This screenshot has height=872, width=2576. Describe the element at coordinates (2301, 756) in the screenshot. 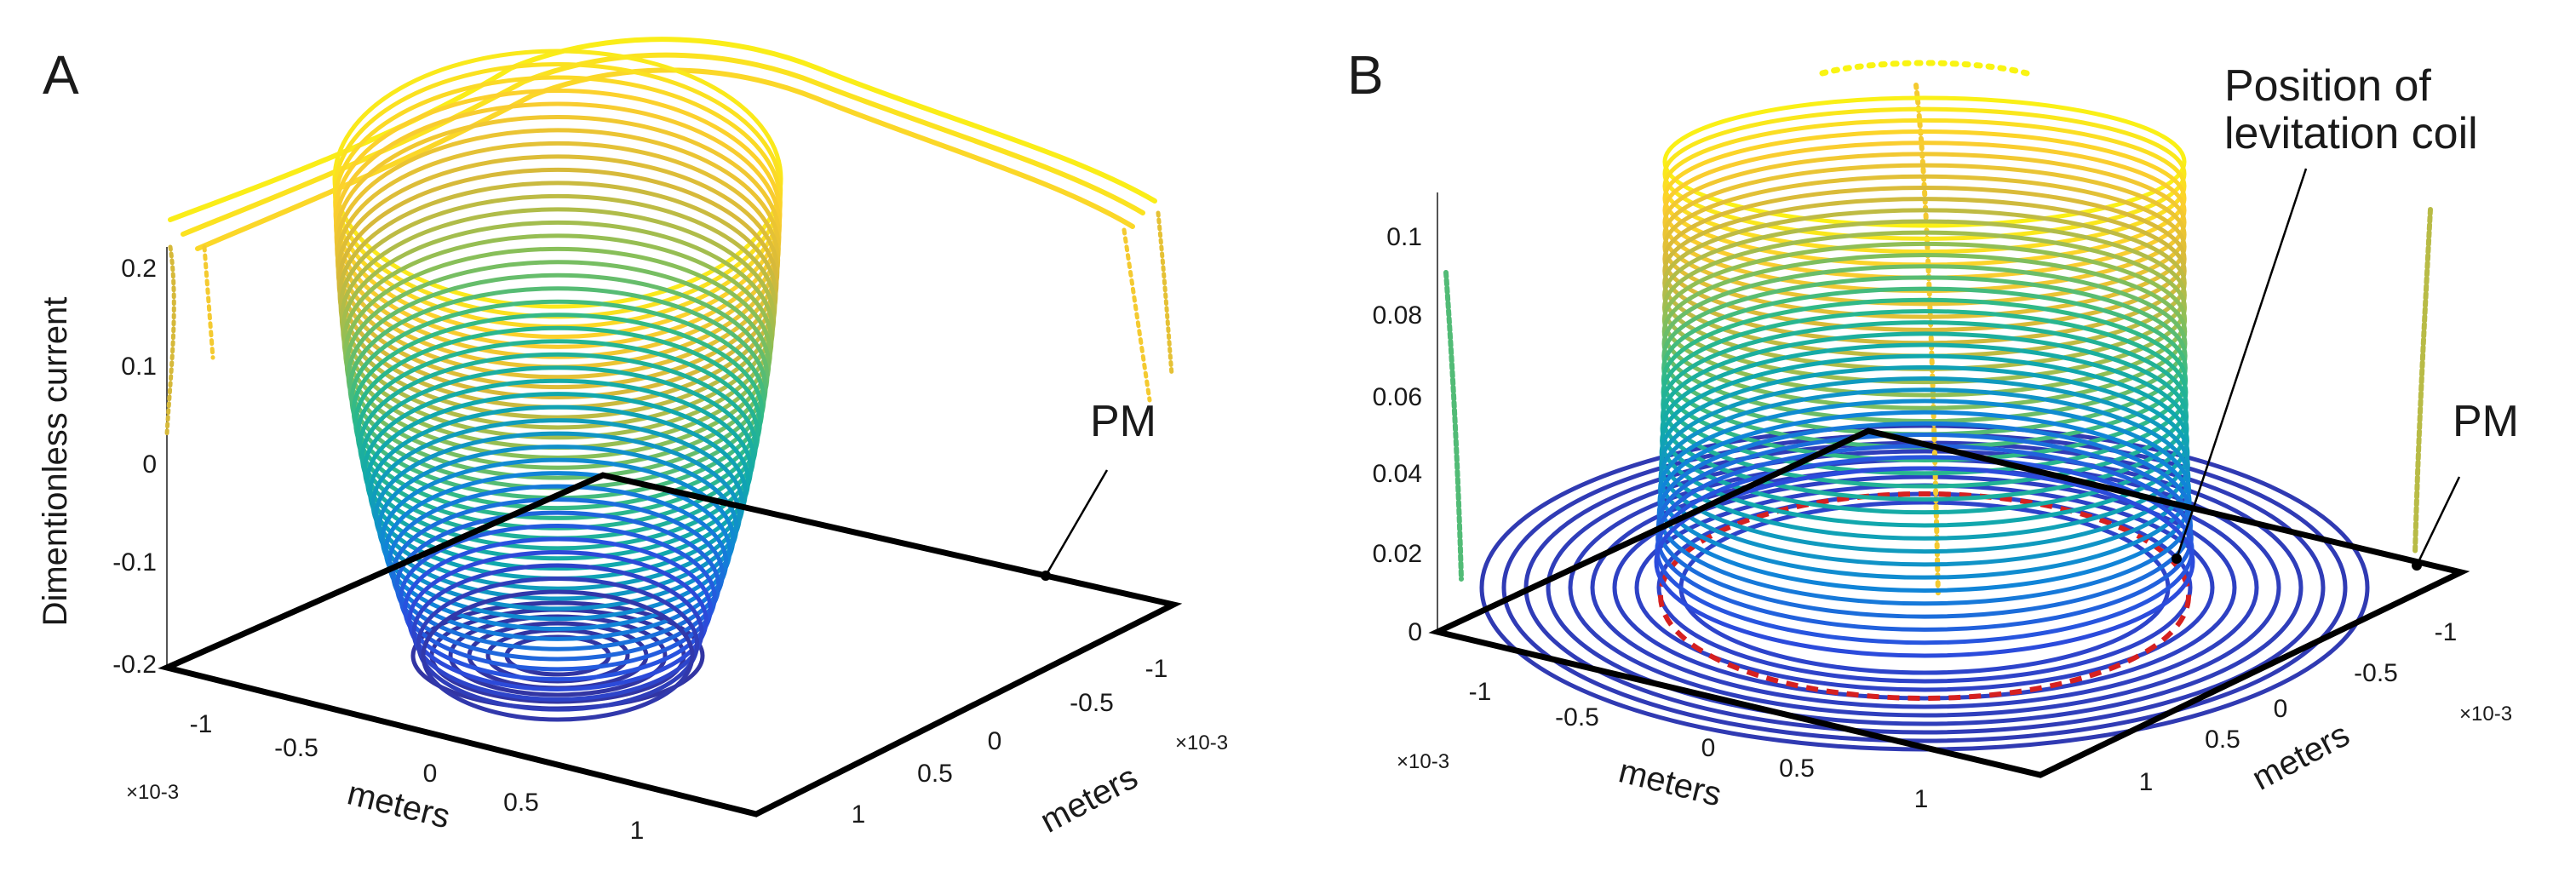

I see `y-axis-title-b: meters` at that location.